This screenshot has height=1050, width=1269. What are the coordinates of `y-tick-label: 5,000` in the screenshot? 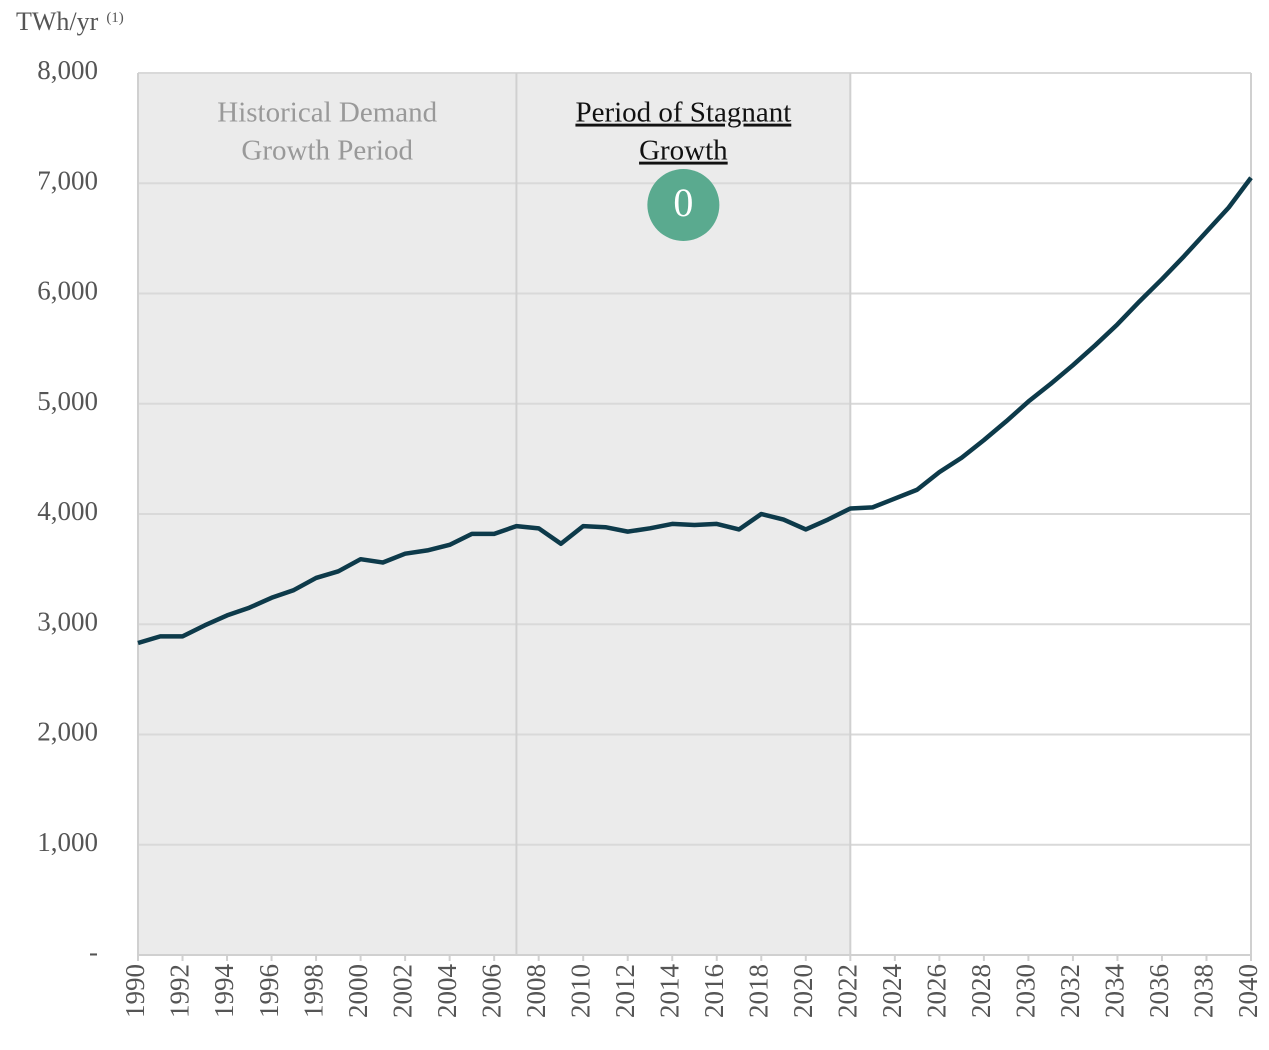 It's located at (67, 401).